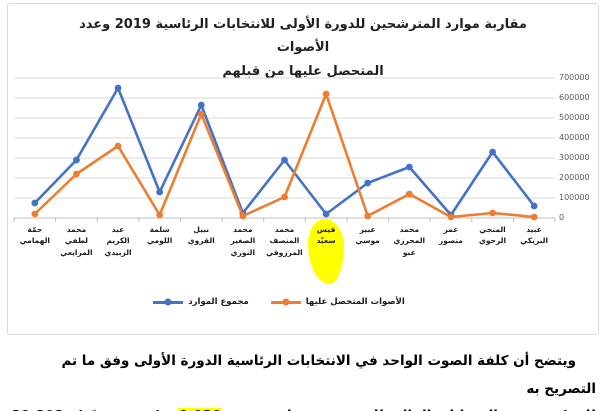 The image size is (605, 411). Describe the element at coordinates (574, 97) in the screenshot. I see `y-axis-label: 600000` at that location.